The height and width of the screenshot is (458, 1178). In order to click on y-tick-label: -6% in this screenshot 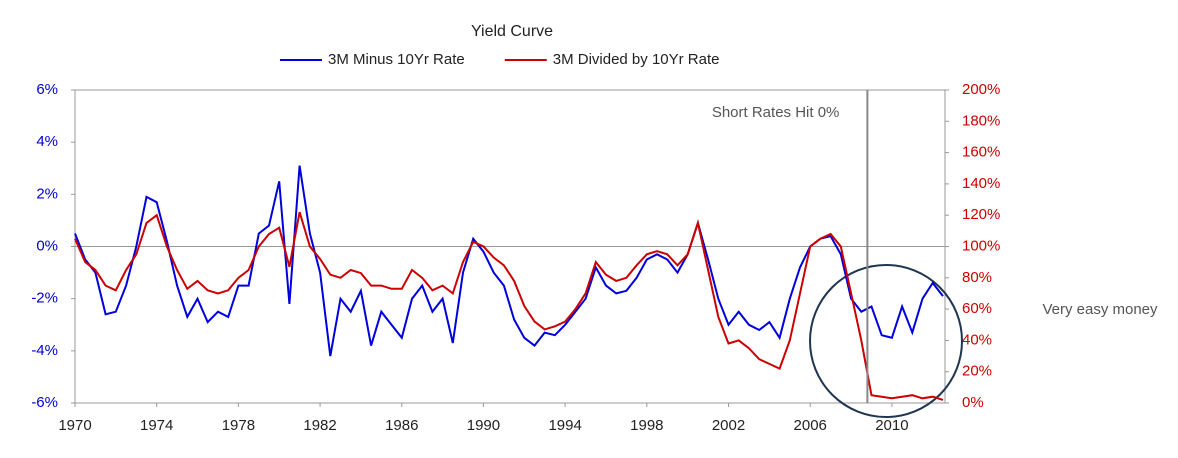, I will do `click(44, 402)`.